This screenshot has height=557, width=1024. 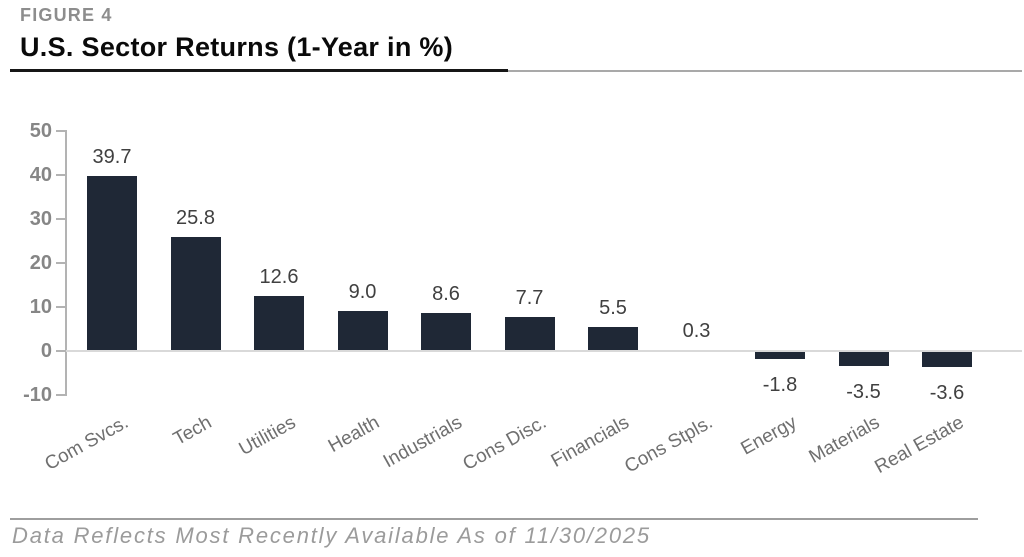 What do you see at coordinates (40, 307) in the screenshot?
I see `y-tick-label: 10` at bounding box center [40, 307].